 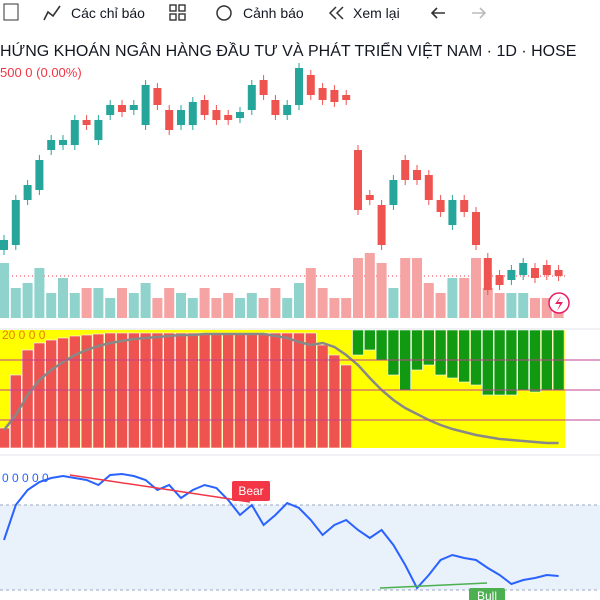 What do you see at coordinates (177, 12) in the screenshot?
I see `layout-icon` at bounding box center [177, 12].